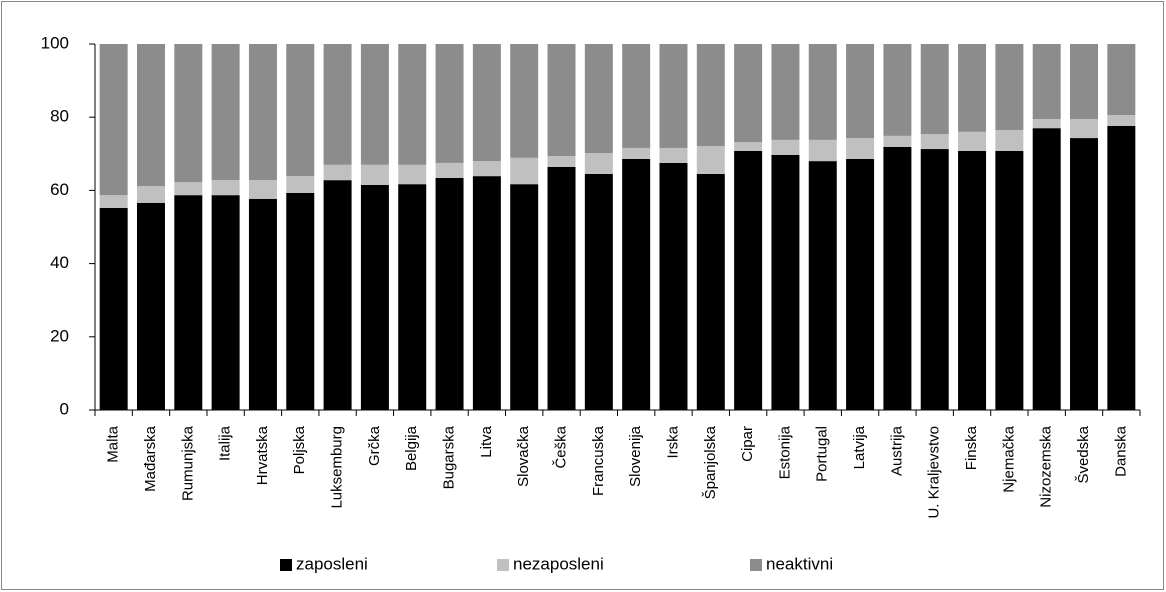  Describe the element at coordinates (560, 446) in the screenshot. I see `x-tick-label: Češka` at that location.